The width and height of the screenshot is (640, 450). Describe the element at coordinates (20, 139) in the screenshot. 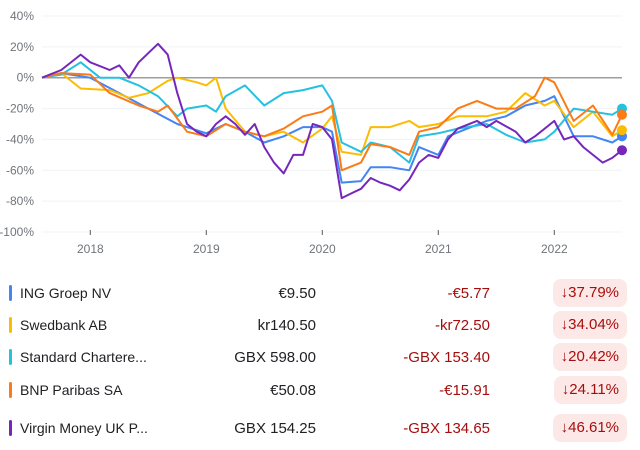

I see `y-tick-label: -40%` at that location.